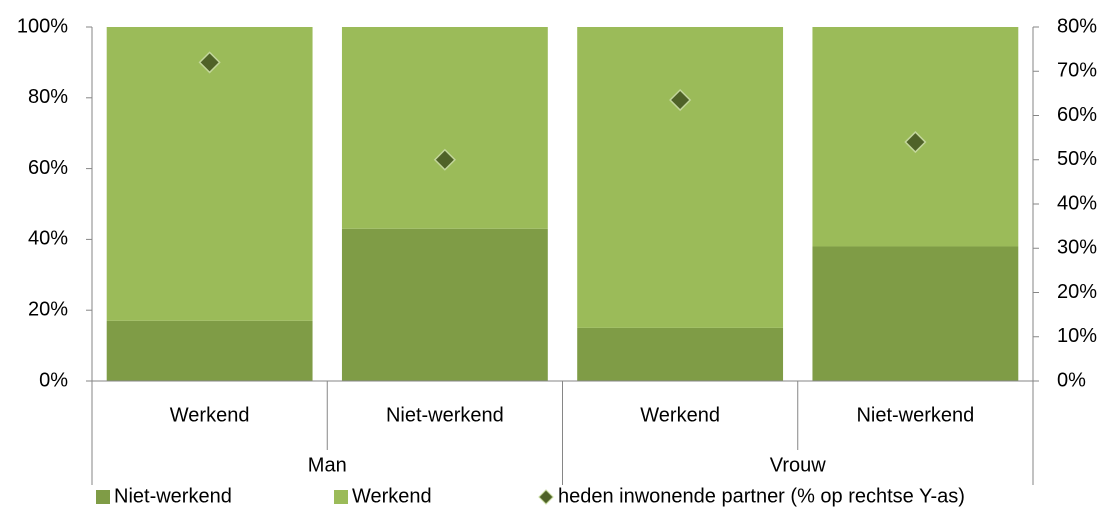 The width and height of the screenshot is (1112, 512). I want to click on group-label: Man, so click(327, 465).